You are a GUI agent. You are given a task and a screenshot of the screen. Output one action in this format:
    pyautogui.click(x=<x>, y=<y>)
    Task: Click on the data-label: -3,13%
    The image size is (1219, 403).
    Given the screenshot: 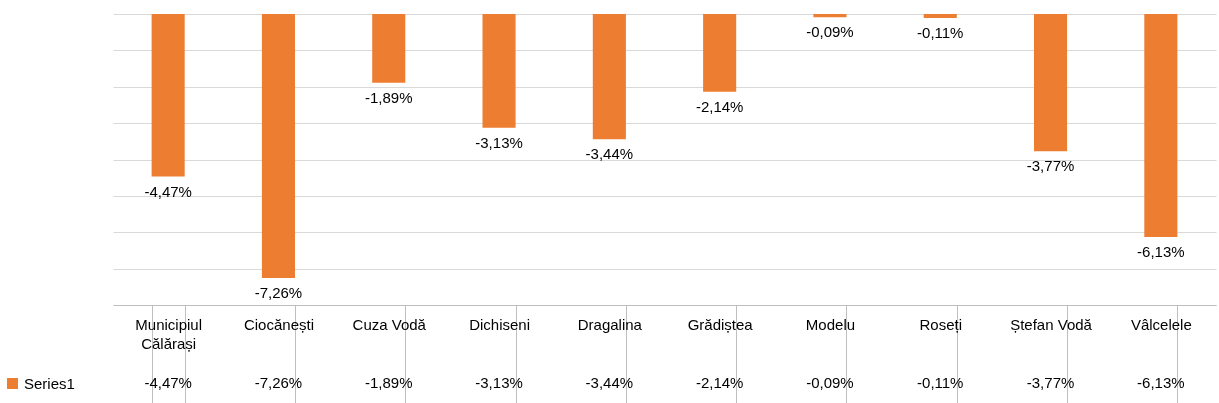 What is the action you would take?
    pyautogui.click(x=499, y=382)
    